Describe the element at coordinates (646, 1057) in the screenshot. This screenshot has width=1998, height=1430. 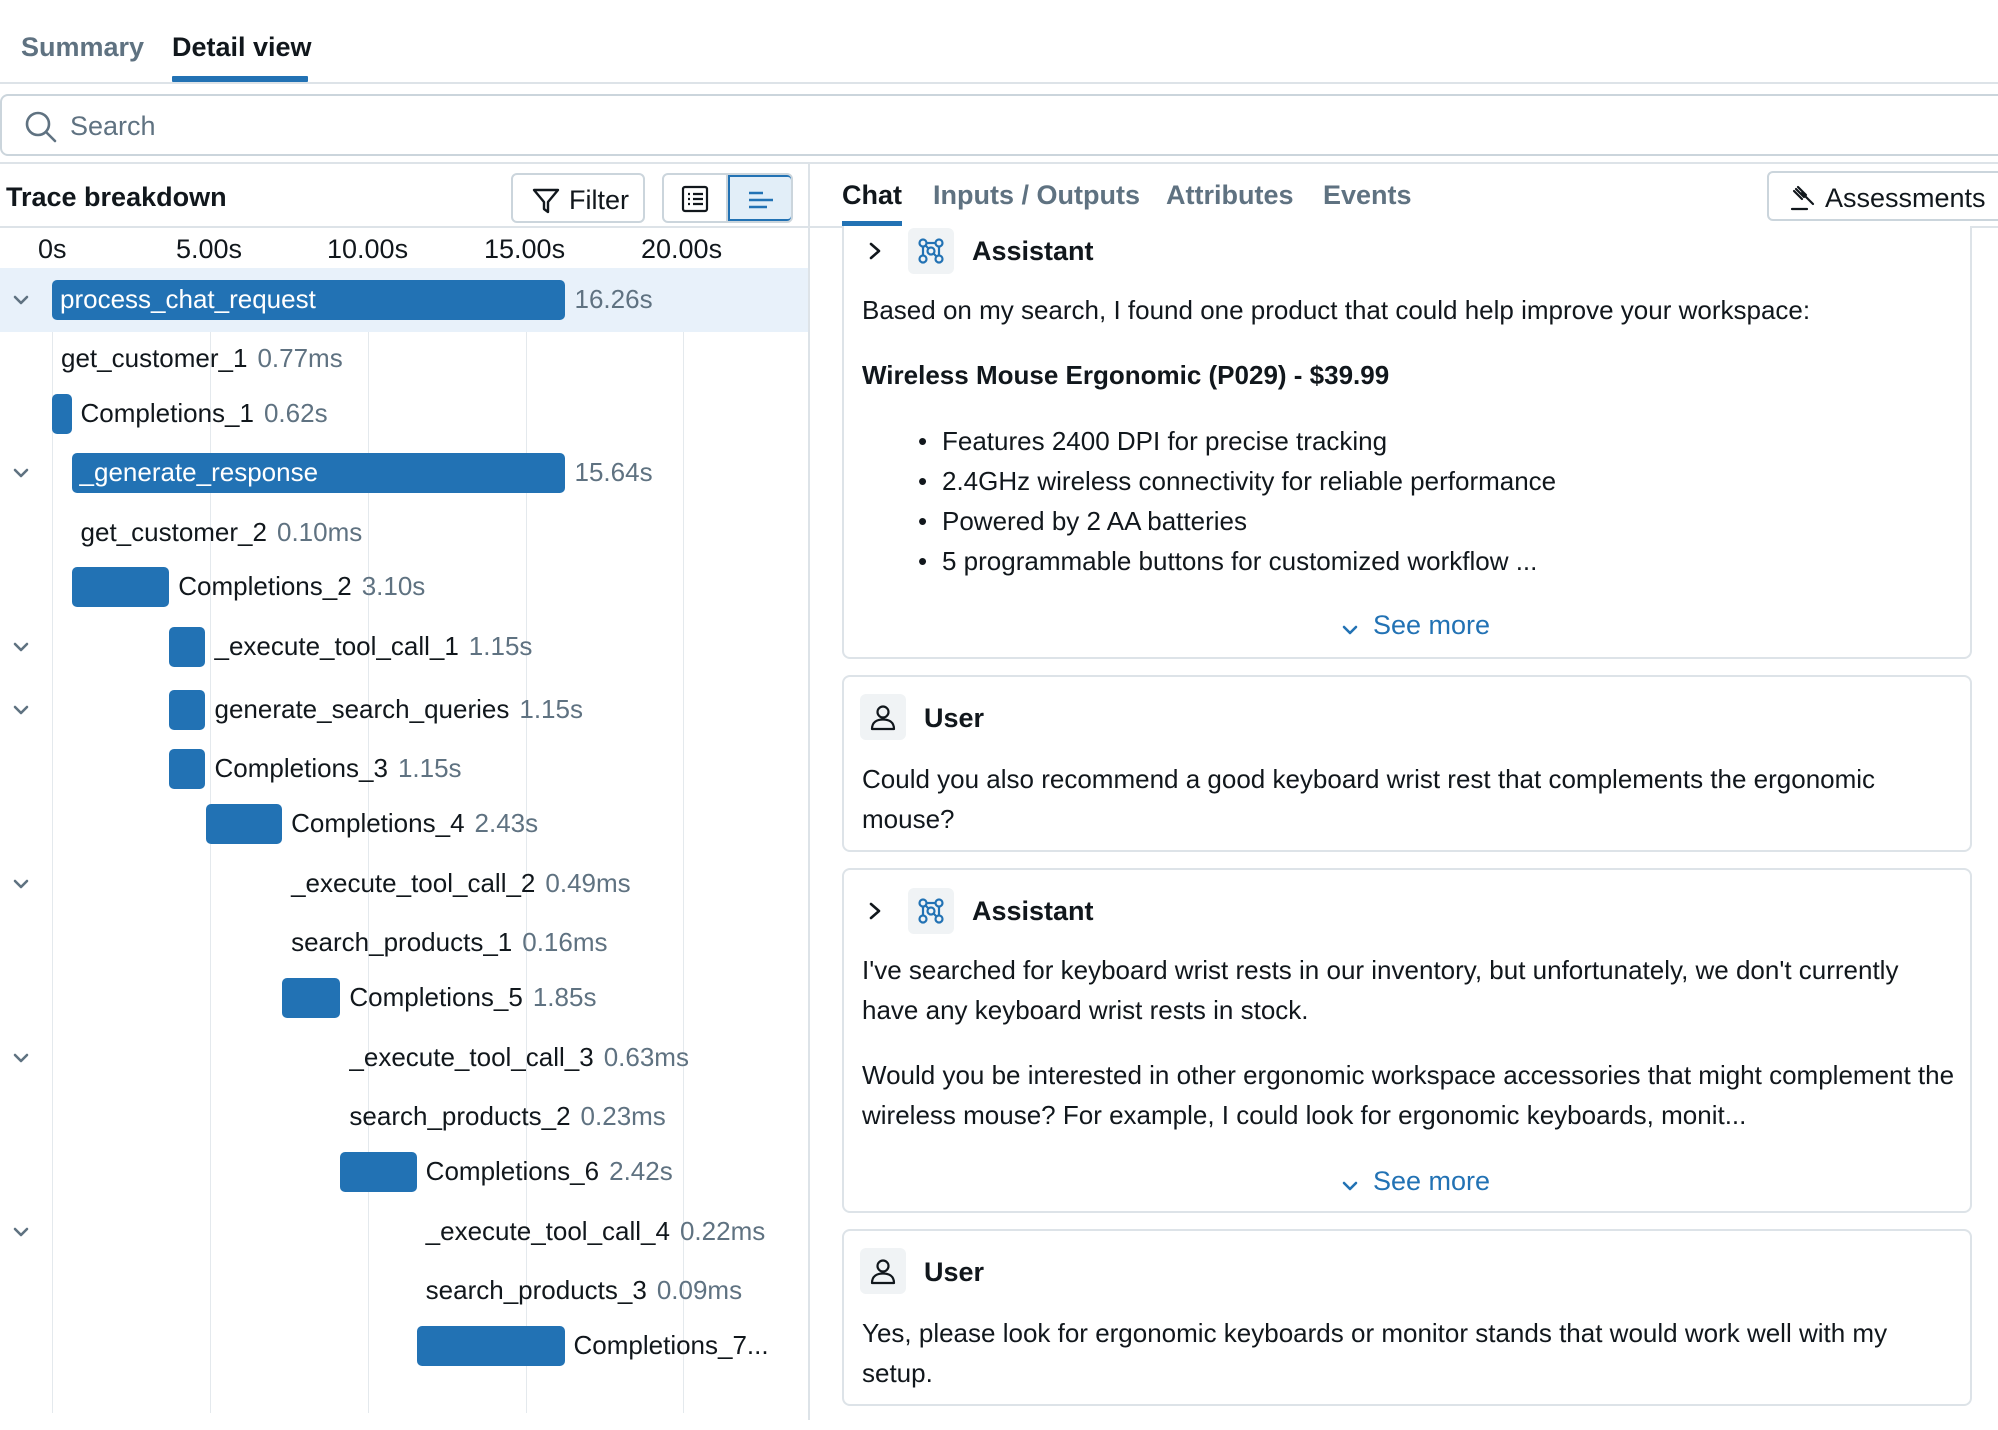
I see `span-duration: 0.63ms` at that location.